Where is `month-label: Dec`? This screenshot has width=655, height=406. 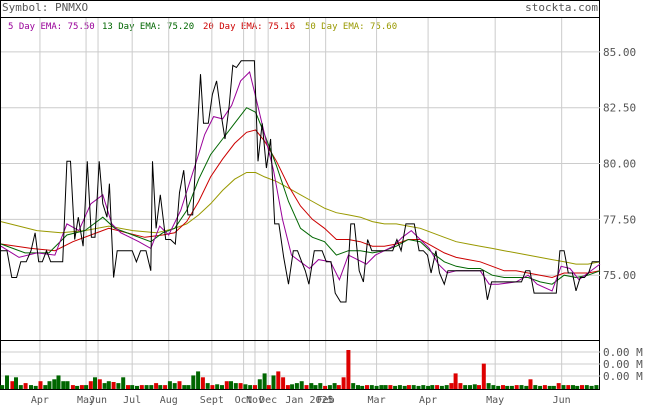 month-label: Dec is located at coordinates (268, 400).